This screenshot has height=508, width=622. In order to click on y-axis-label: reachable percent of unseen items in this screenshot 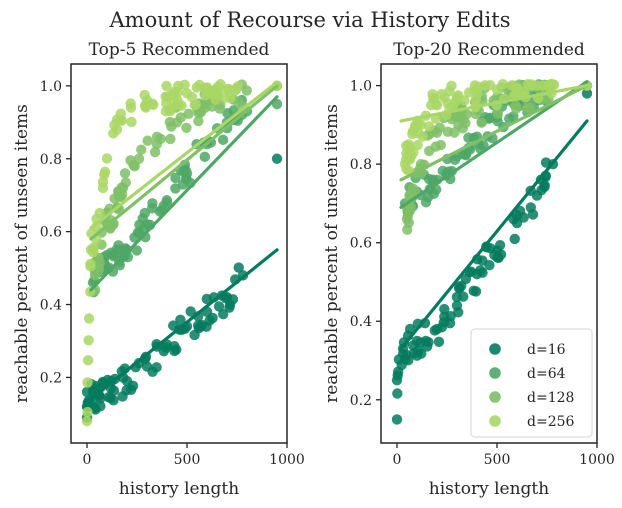, I will do `click(22, 253)`.